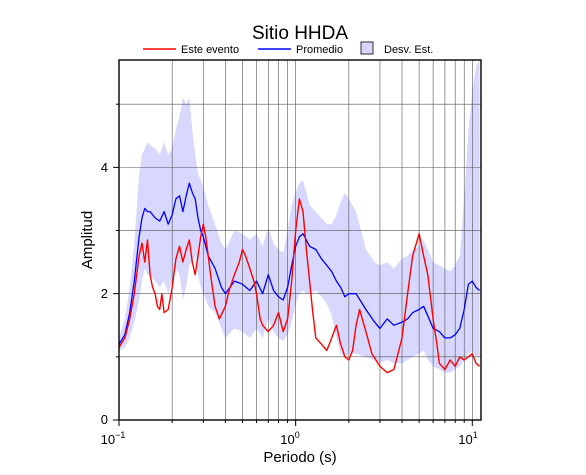  I want to click on chart-title: Sitio HHDA, so click(300, 33).